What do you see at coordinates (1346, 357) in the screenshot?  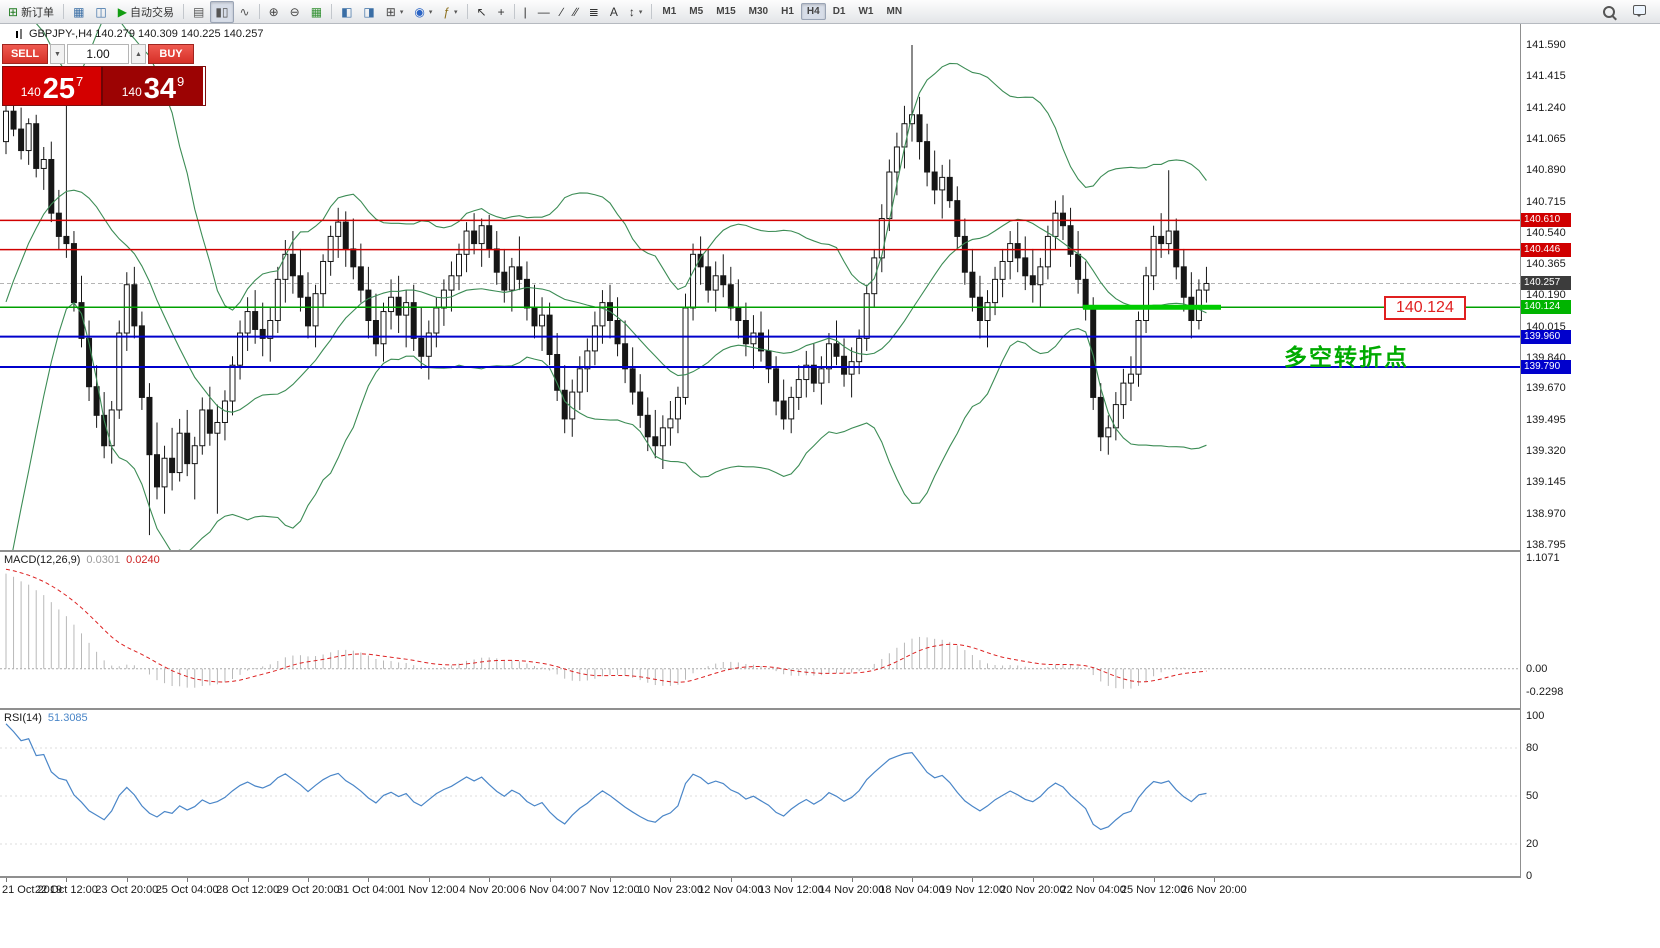 I see `turning-point-annotation: 多空转折点` at bounding box center [1346, 357].